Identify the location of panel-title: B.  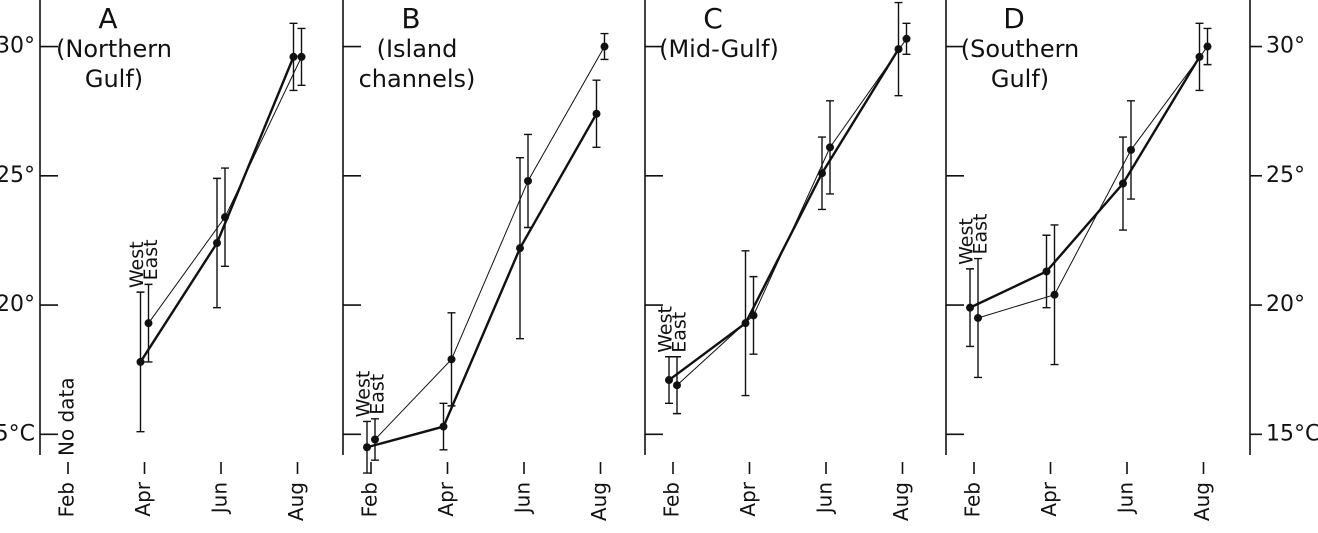
(410, 18).